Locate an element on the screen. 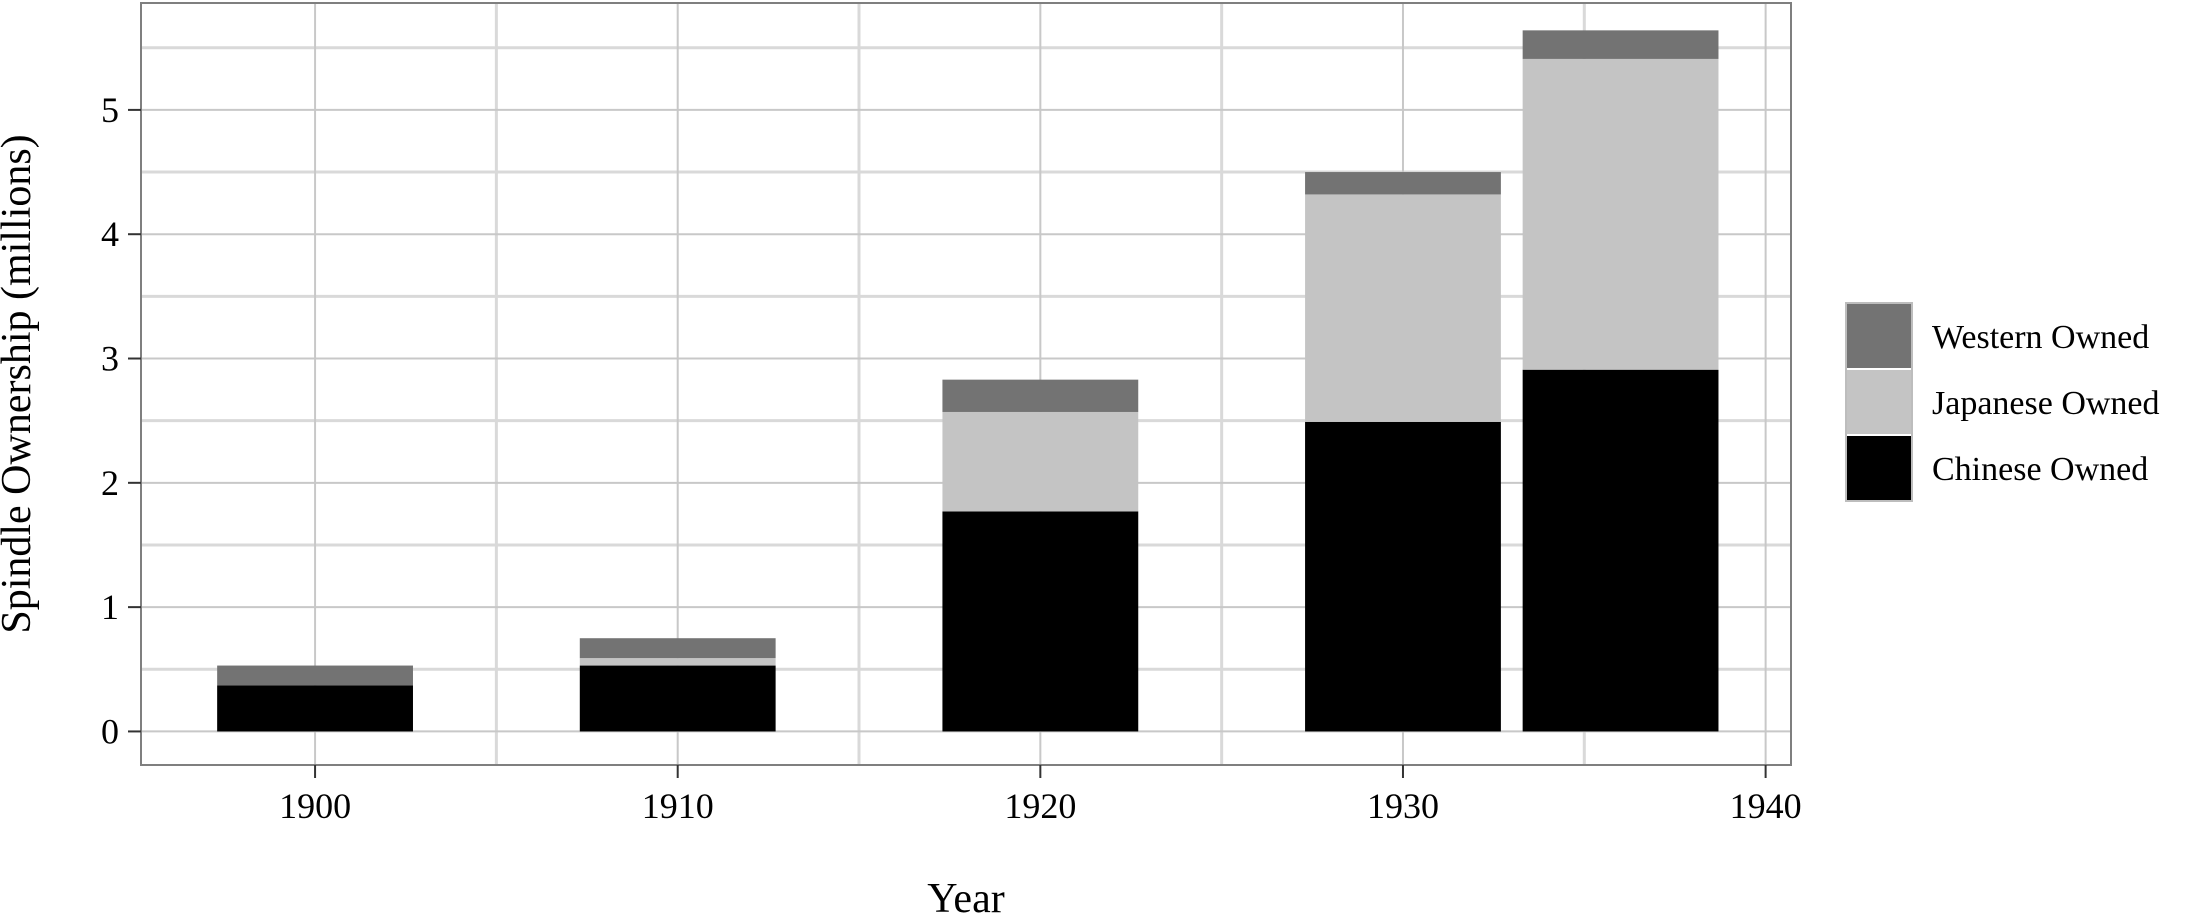 This screenshot has height=913, width=2186. legend-label: Western Owned is located at coordinates (2040, 337).